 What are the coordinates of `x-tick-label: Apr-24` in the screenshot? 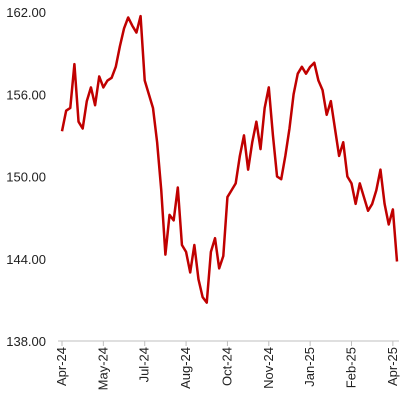 It's located at (61, 366).